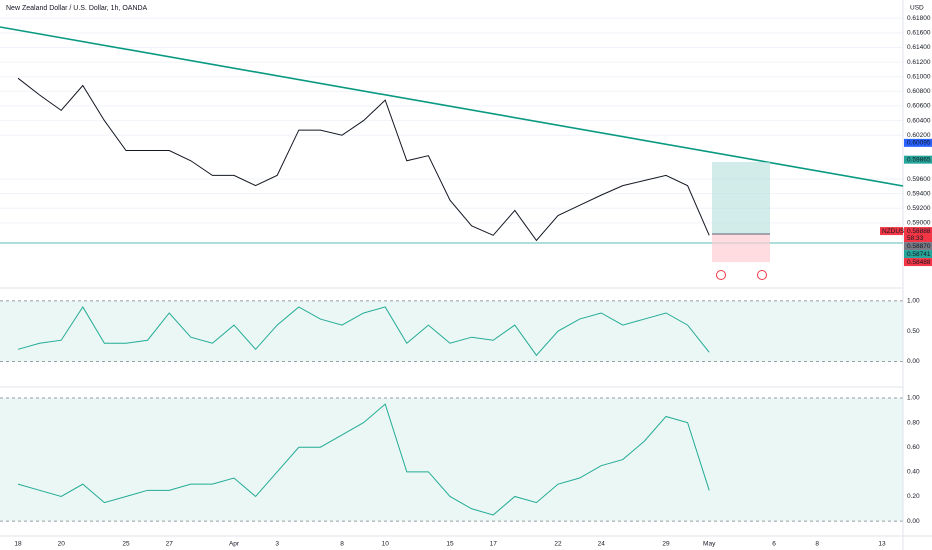 Image resolution: width=932 pixels, height=550 pixels. Describe the element at coordinates (913, 331) in the screenshot. I see `y-tick-label: 0.50` at that location.